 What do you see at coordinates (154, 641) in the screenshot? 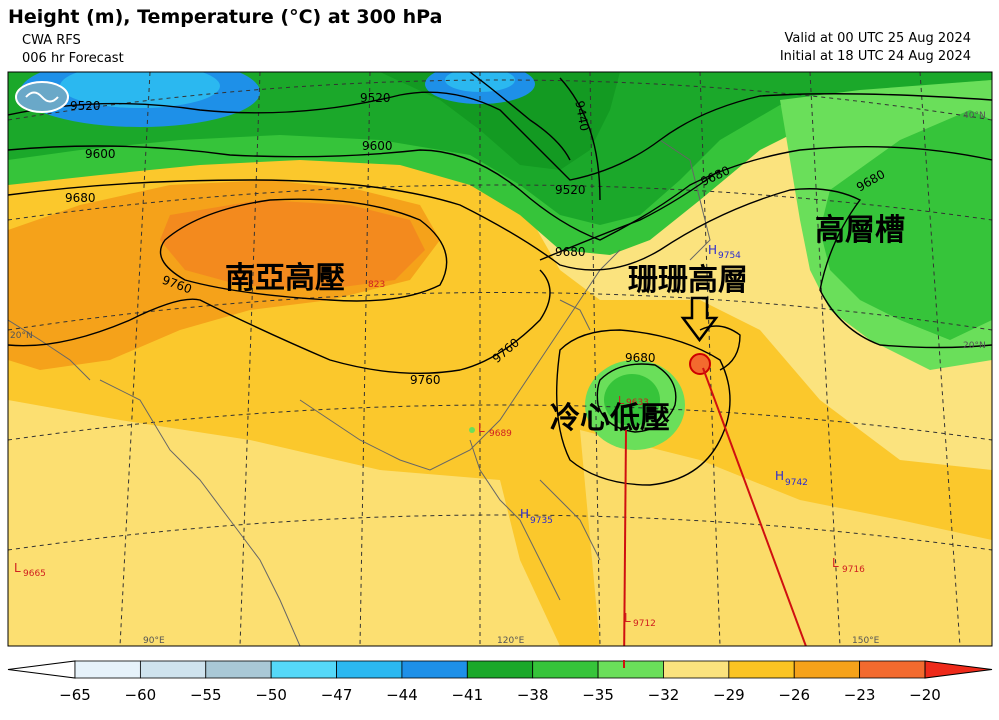
I see `lon-label: 90°E` at bounding box center [154, 641].